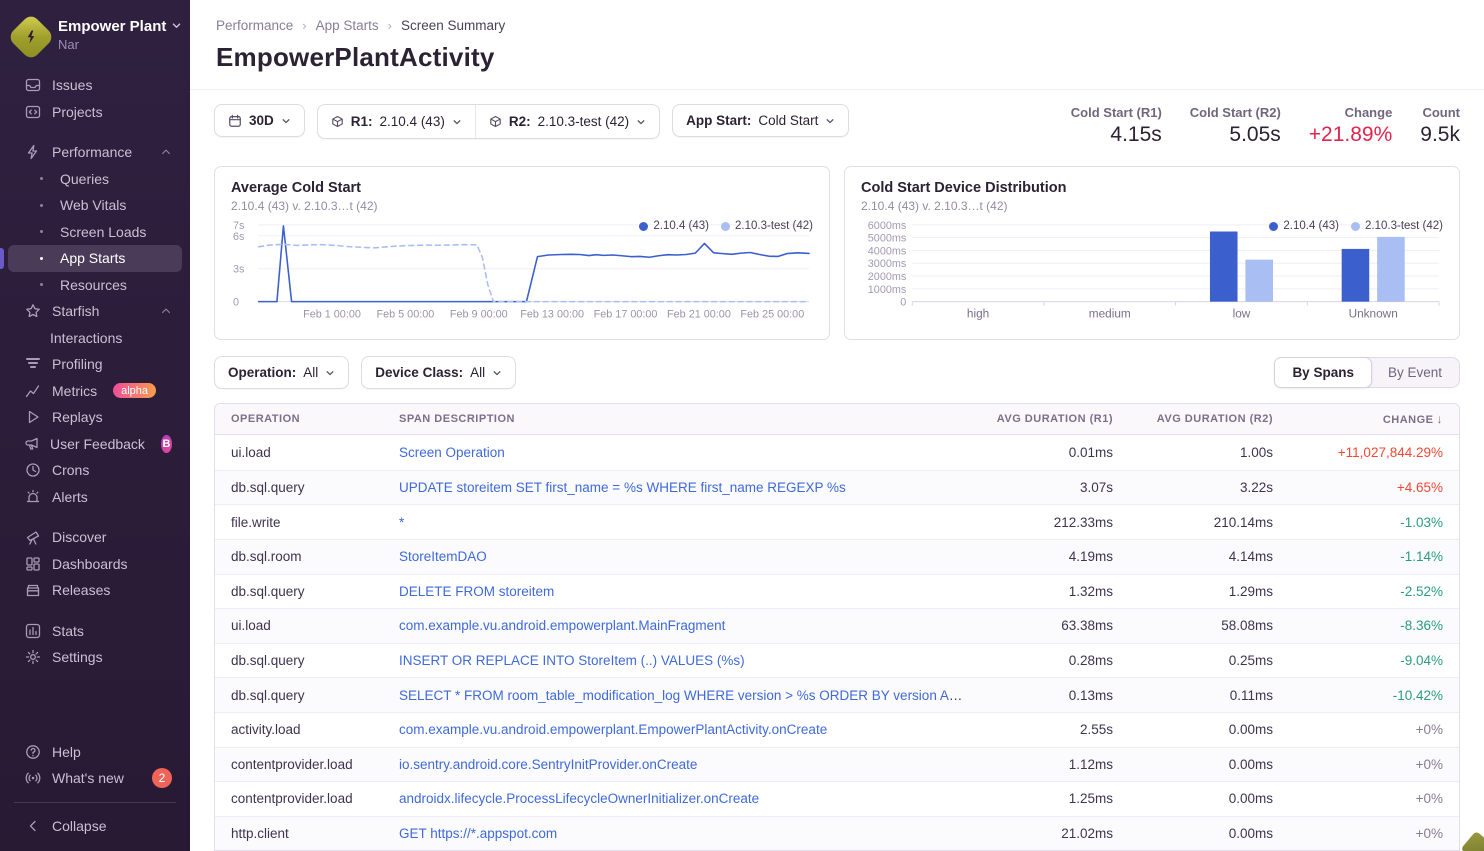 This screenshot has width=1484, height=851. Describe the element at coordinates (1209, 420) in the screenshot. I see `column-header-avg-duration-r2: AVG DURATION (R2)` at that location.